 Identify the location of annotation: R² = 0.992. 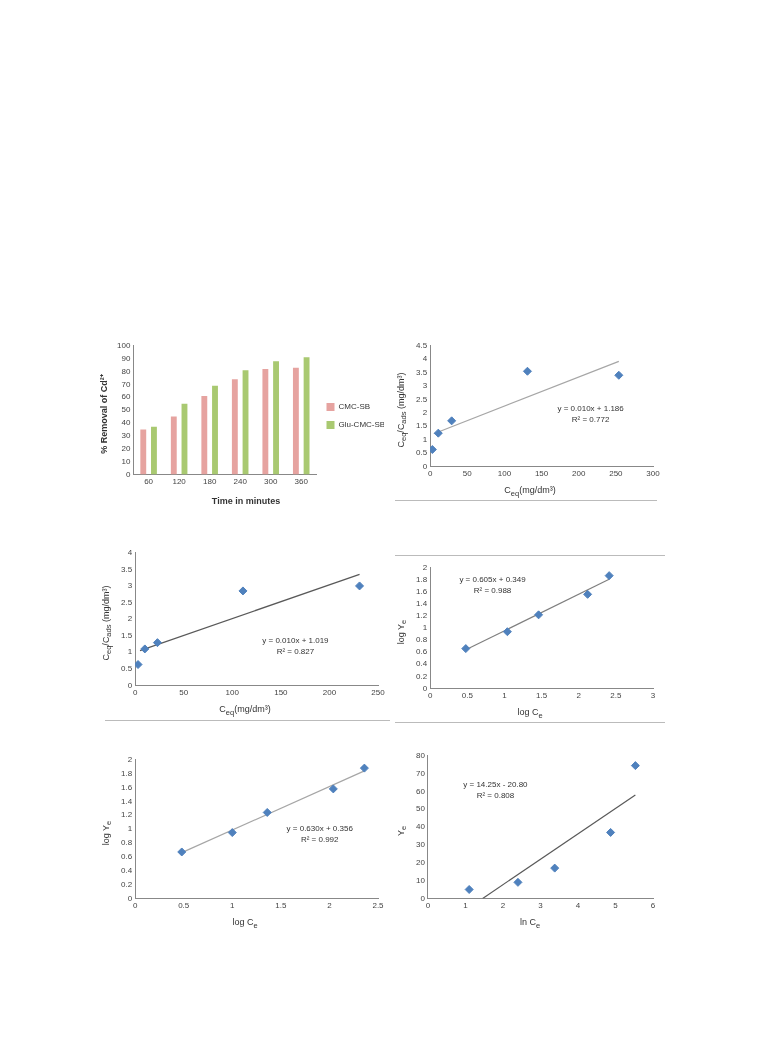
(320, 840).